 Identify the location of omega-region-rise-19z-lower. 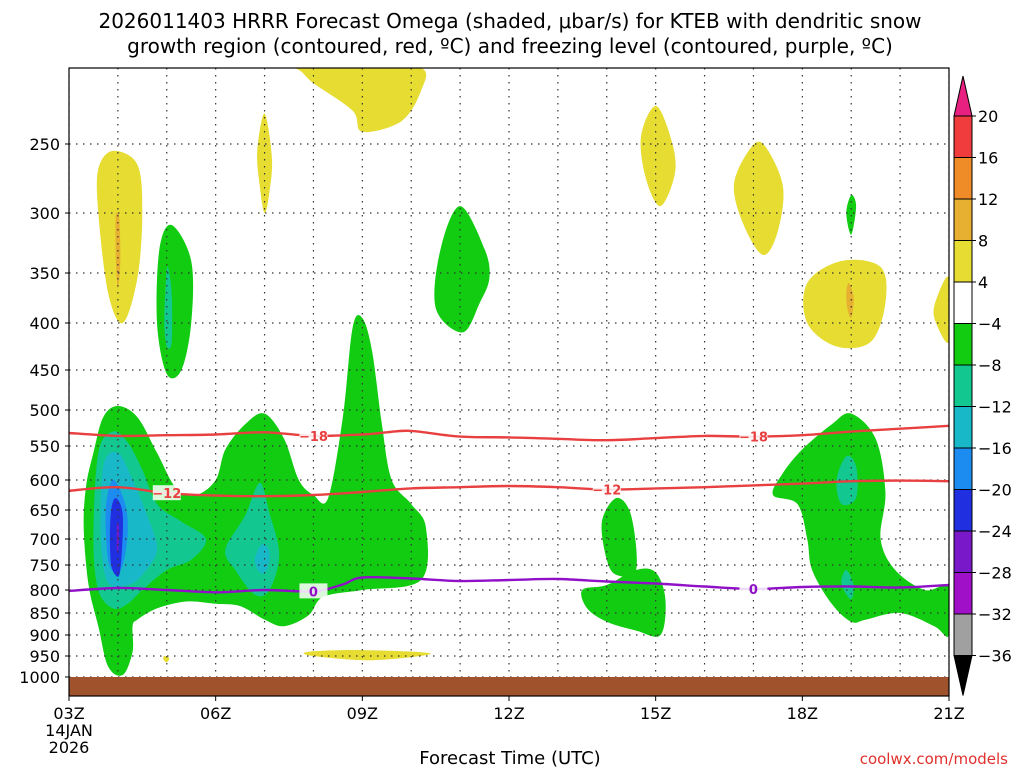
(860, 525).